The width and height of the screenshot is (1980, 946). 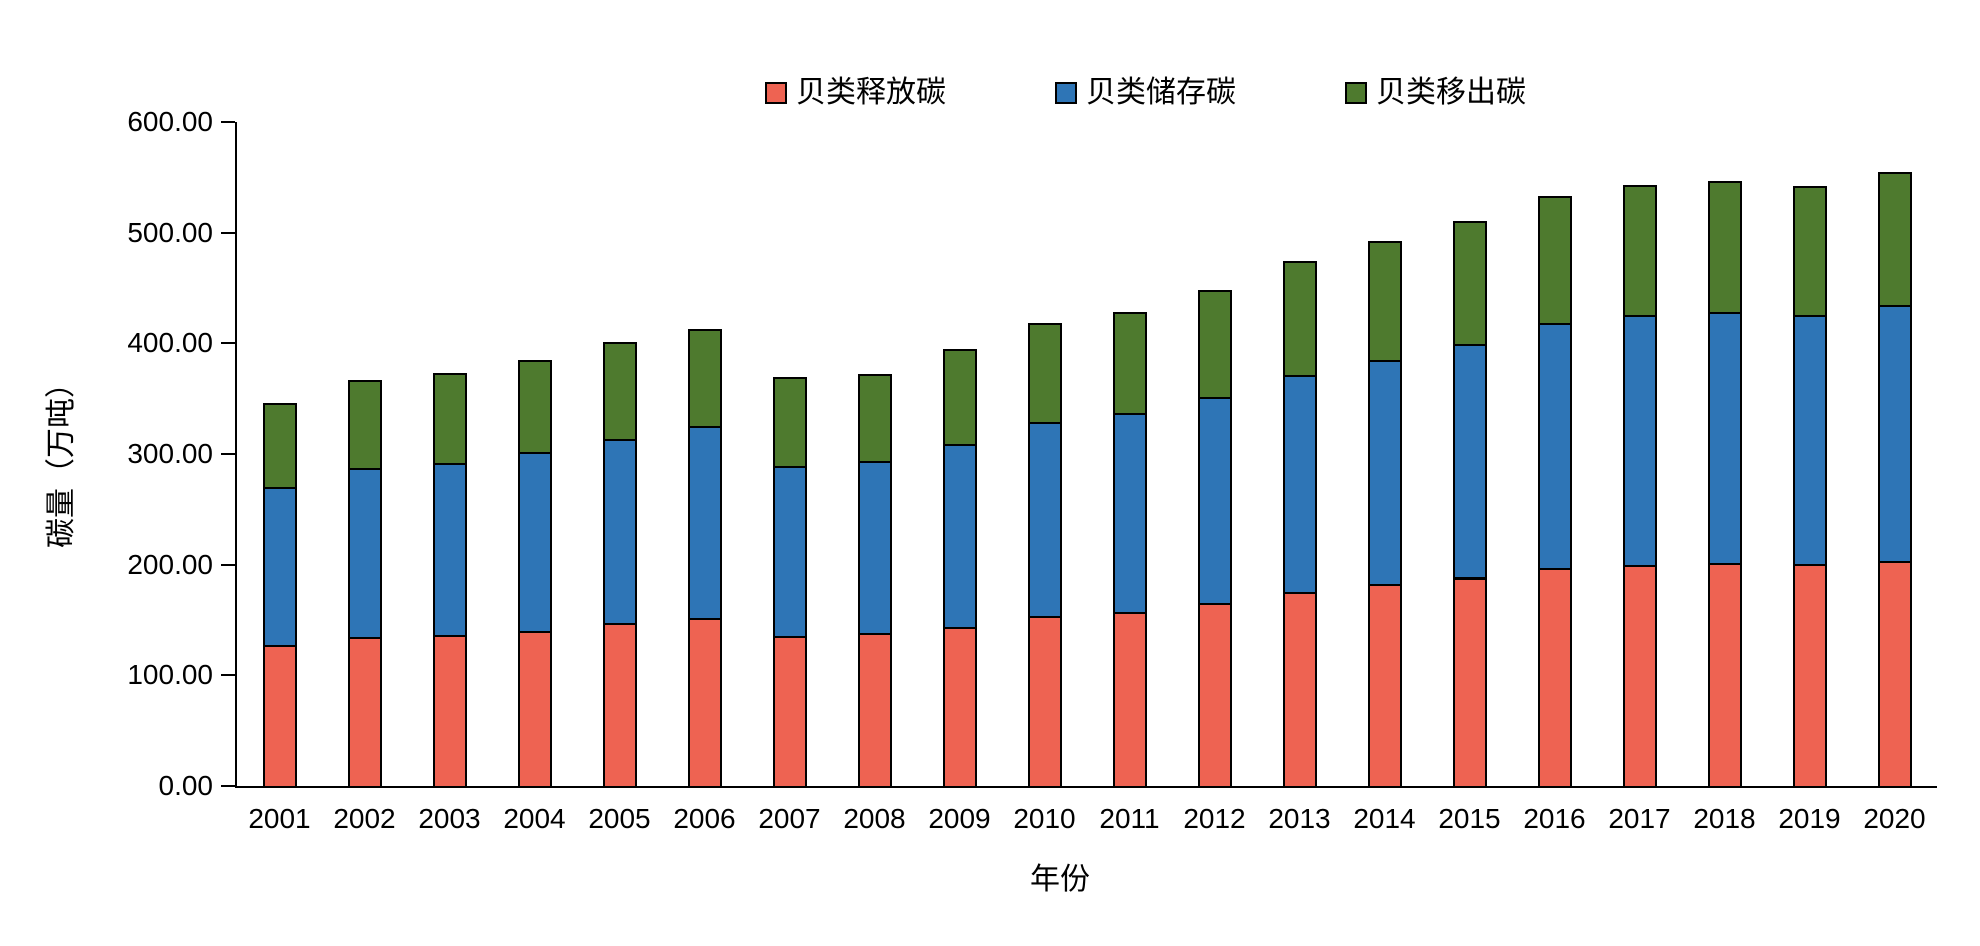 What do you see at coordinates (170, 675) in the screenshot?
I see `y-tick-label: 100.00` at bounding box center [170, 675].